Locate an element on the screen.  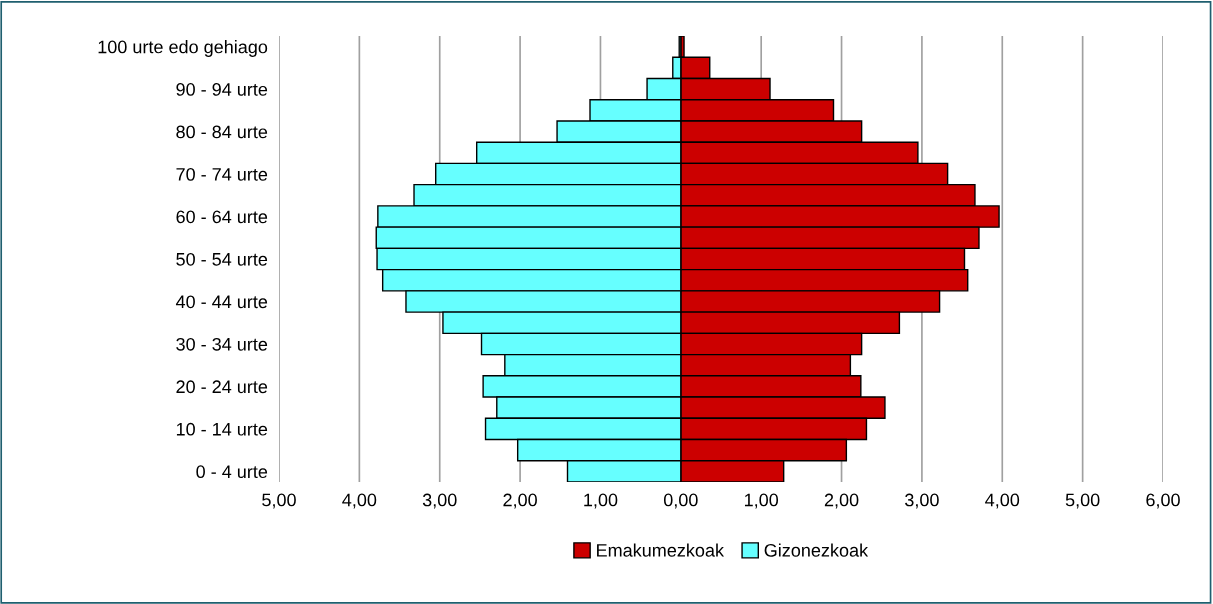
legend-label: Emakumezkoak is located at coordinates (661, 550).